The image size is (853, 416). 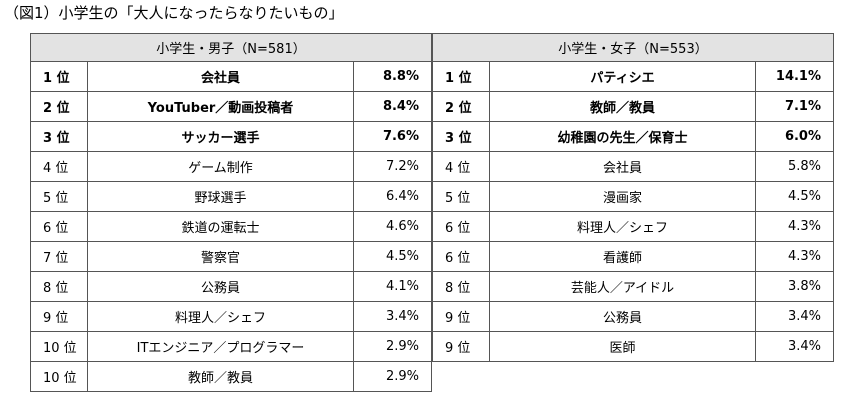 What do you see at coordinates (392, 166) in the screenshot?
I see `percentage-cell: 7.2%` at bounding box center [392, 166].